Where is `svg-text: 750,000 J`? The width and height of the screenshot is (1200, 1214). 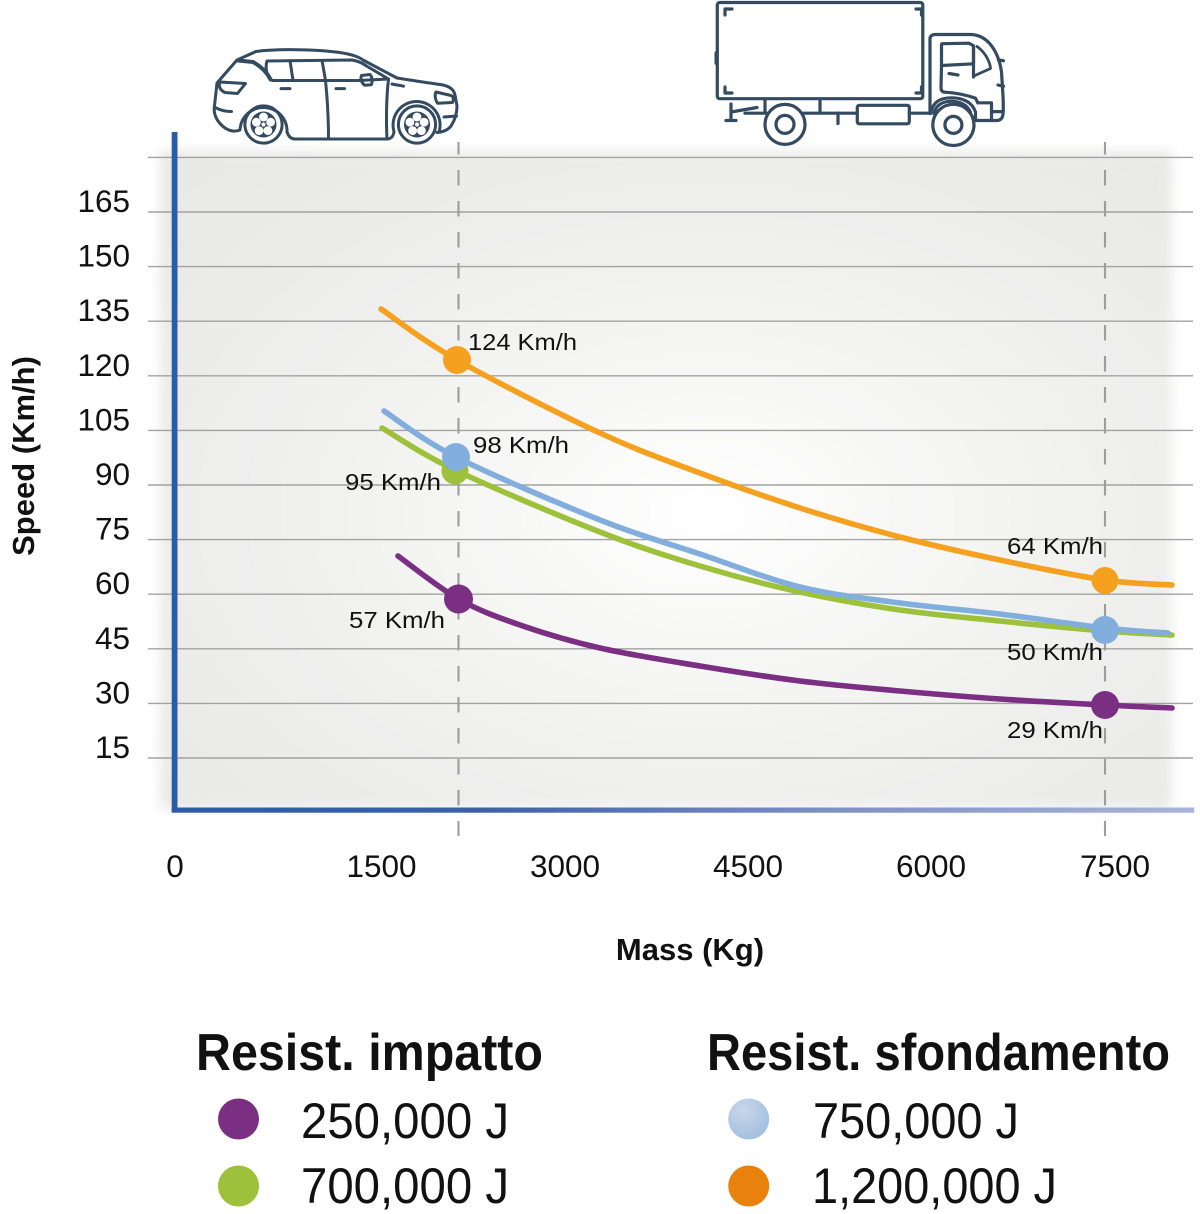
svg-text: 750,000 J is located at coordinates (916, 1121).